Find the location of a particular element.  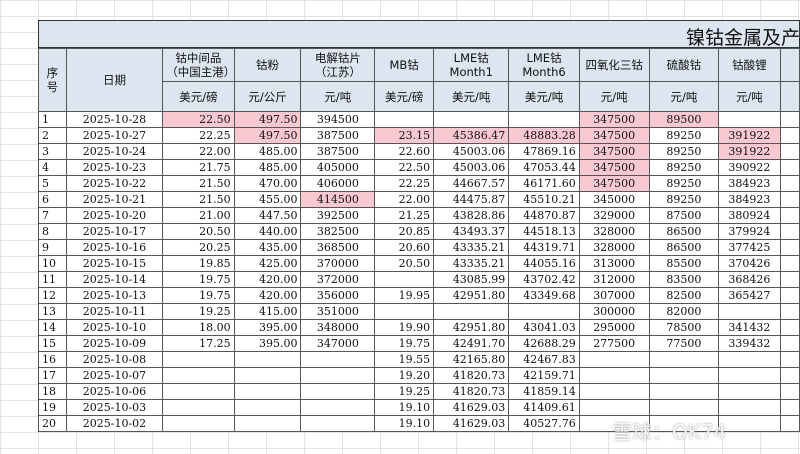

data-row: 19 2025-10-03 19.10 41629.03 41409.61 is located at coordinates (419, 407).